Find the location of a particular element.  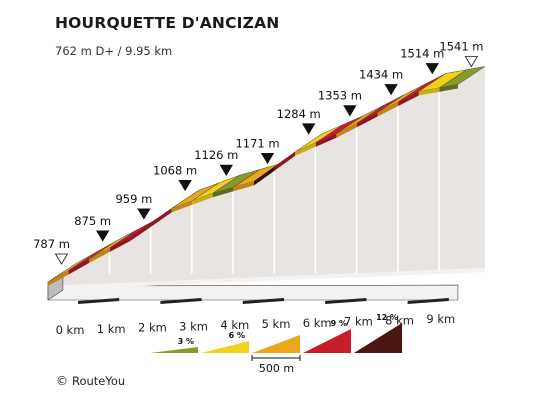

x-tick-label: 8 km is located at coordinates (399, 320).